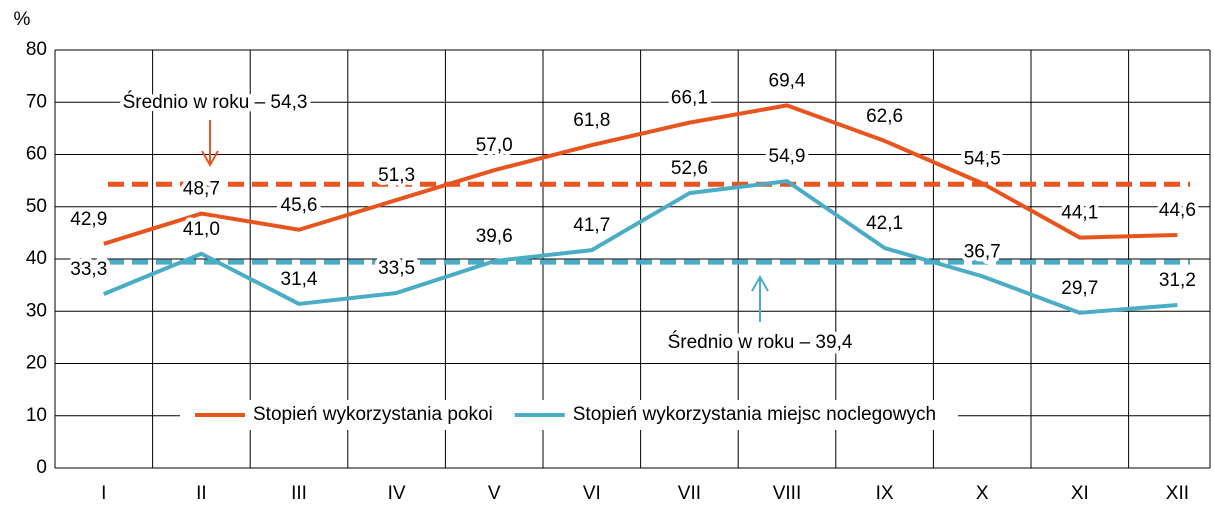  What do you see at coordinates (885, 493) in the screenshot?
I see `x-tick-label: IX` at bounding box center [885, 493].